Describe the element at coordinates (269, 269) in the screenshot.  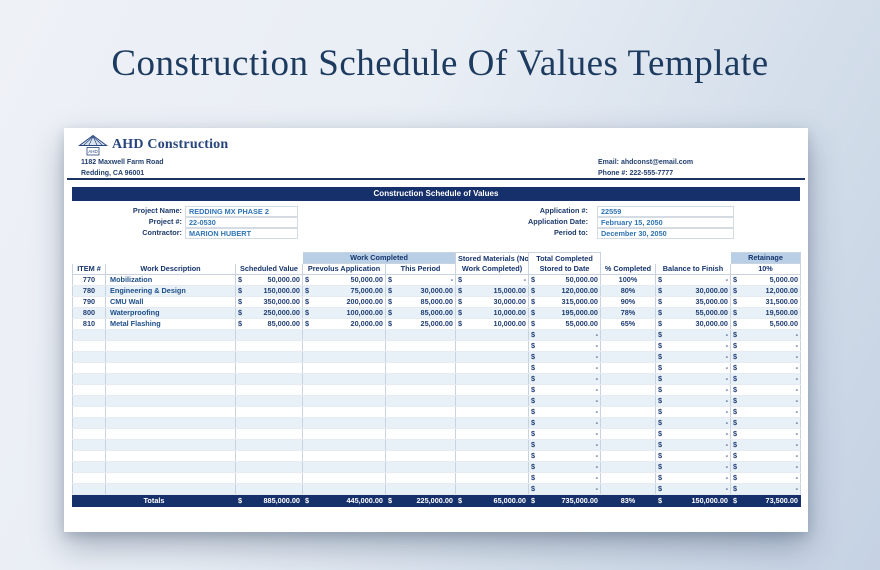
I see `header-scheduled-value: Scheduled Value` at that location.